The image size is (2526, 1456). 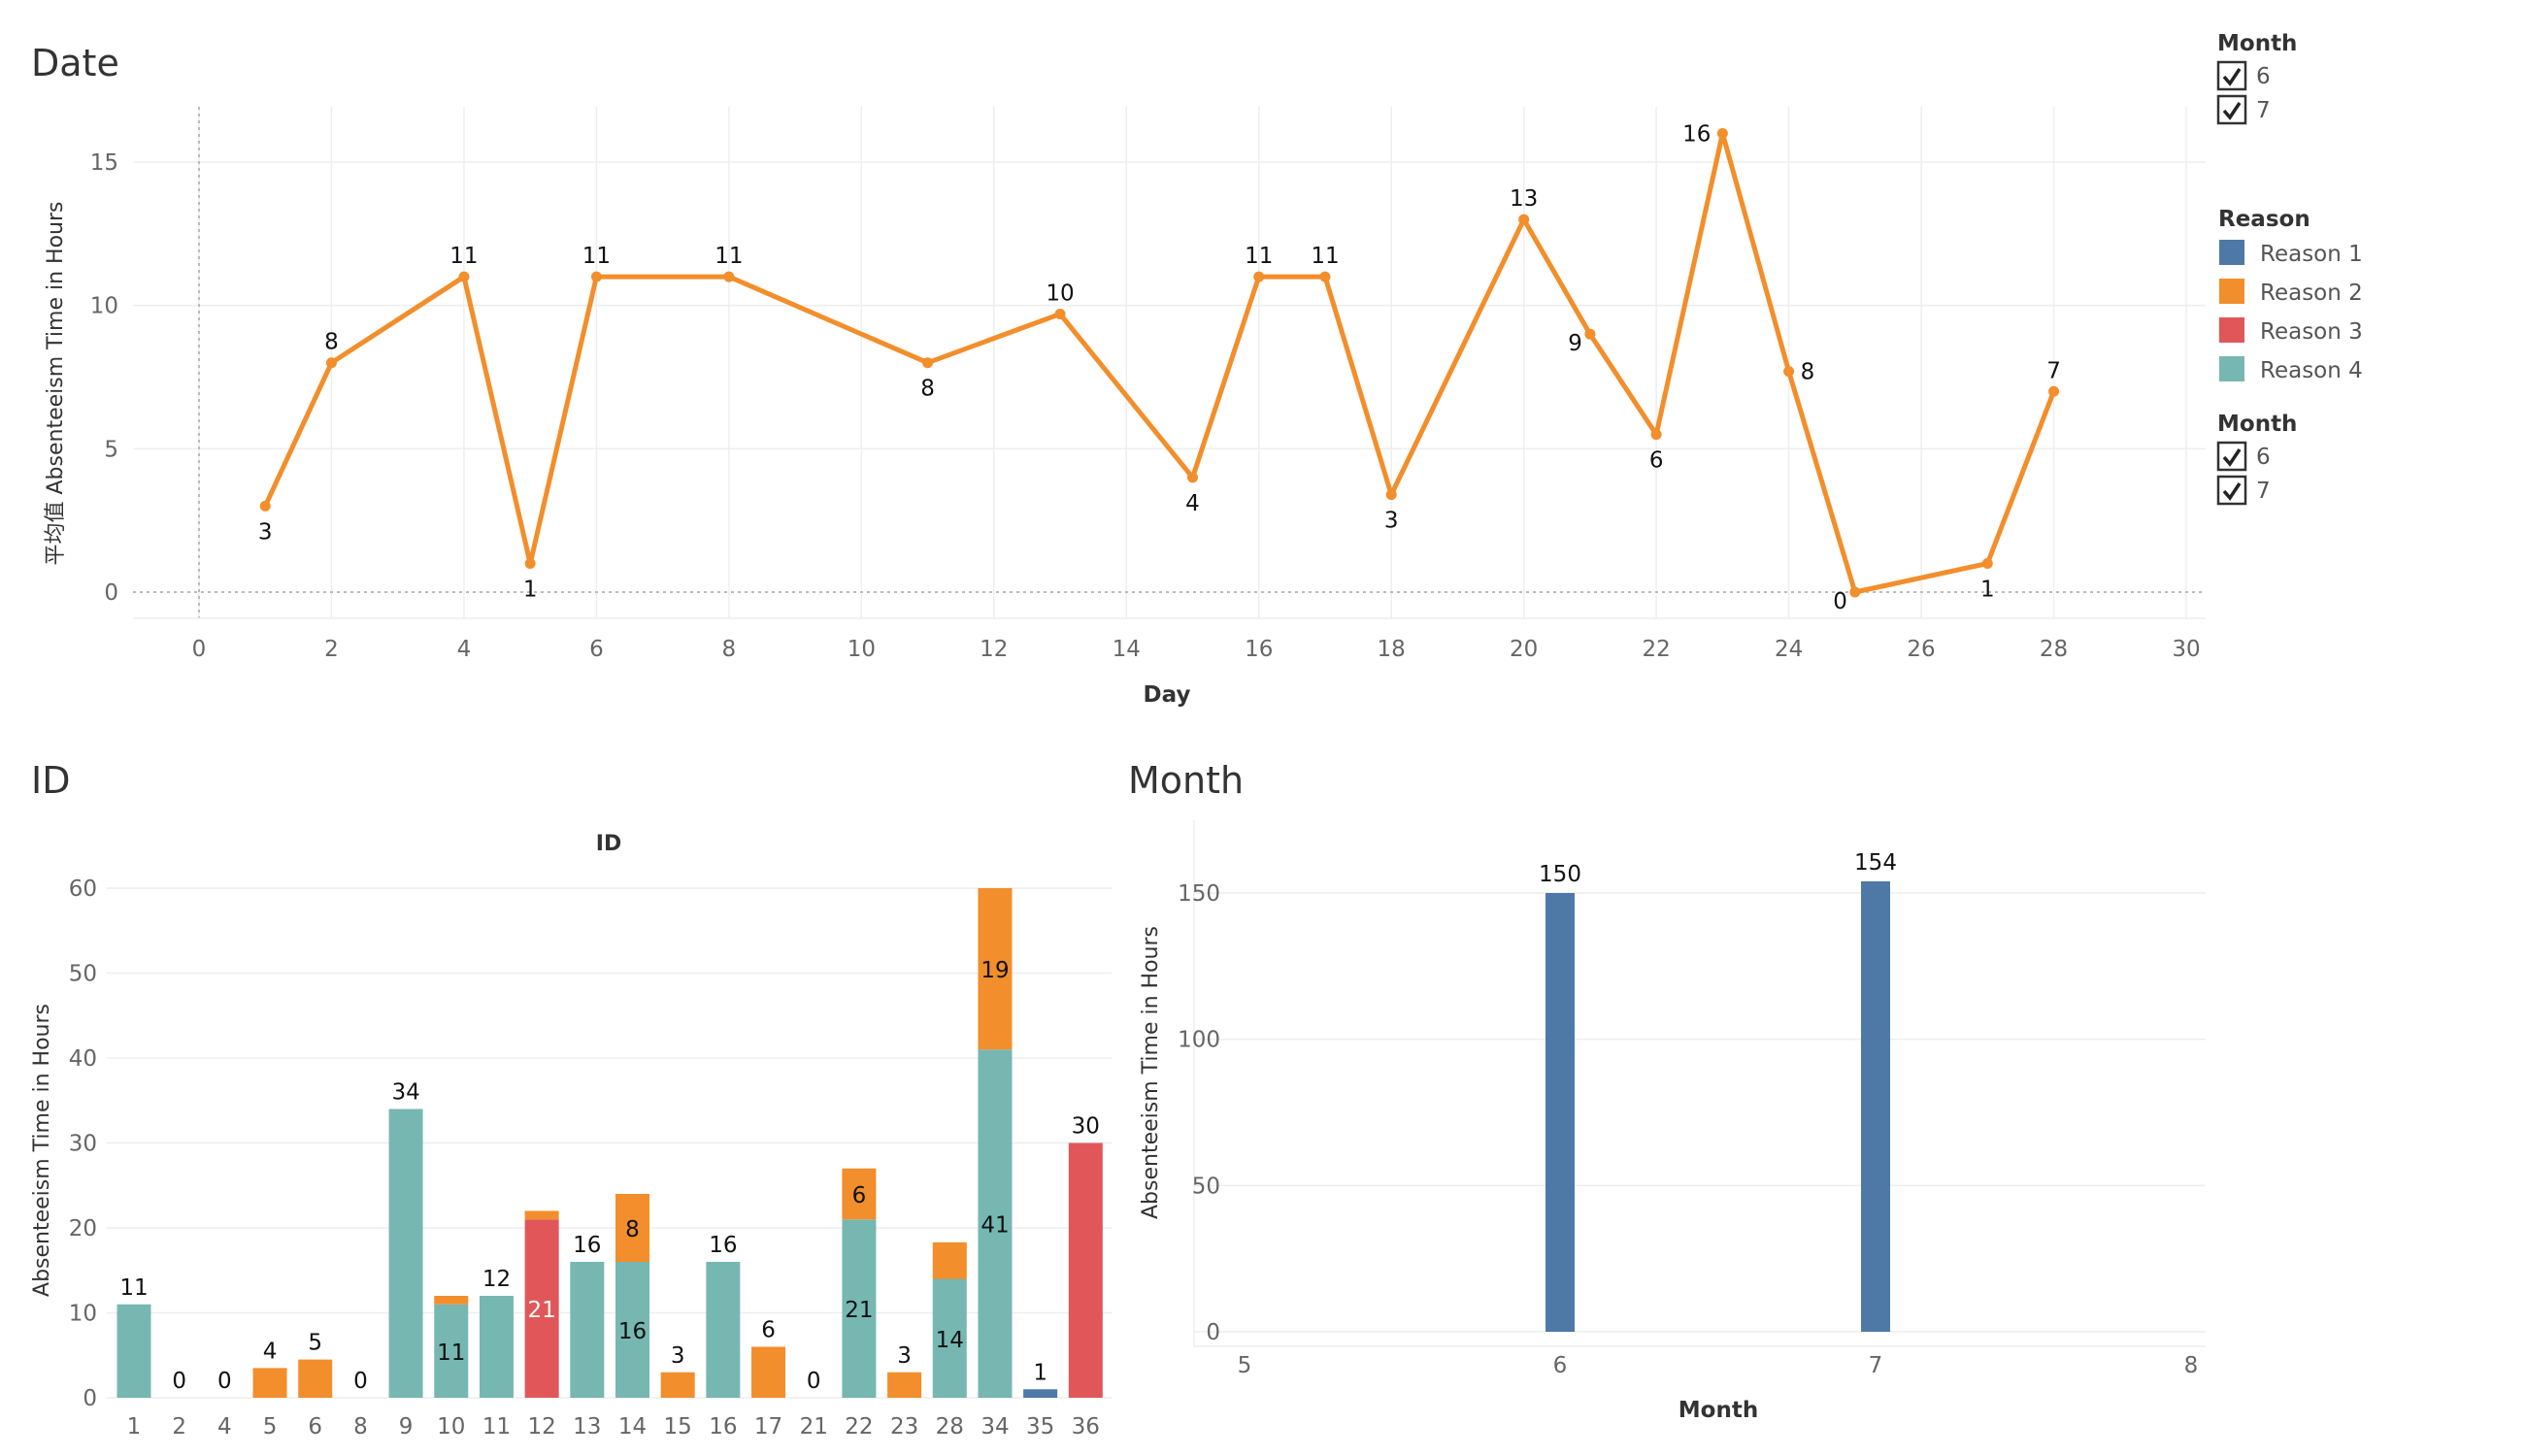 What do you see at coordinates (1656, 649) in the screenshot?
I see `date-chart-x-tick: 22` at bounding box center [1656, 649].